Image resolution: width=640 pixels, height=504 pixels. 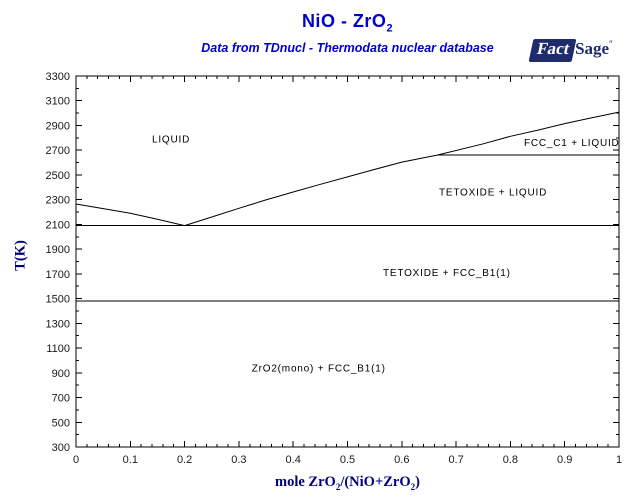 What do you see at coordinates (592, 48) in the screenshot?
I see `factsage-logo-sage-text: Sage` at bounding box center [592, 48].